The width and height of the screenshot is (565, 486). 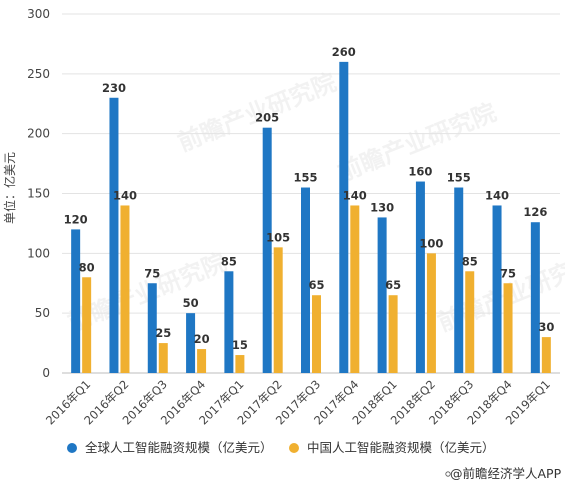 What do you see at coordinates (401, 447) in the screenshot?
I see `legend-label: 中国人工智能融资规模（亿美元）` at bounding box center [401, 447].